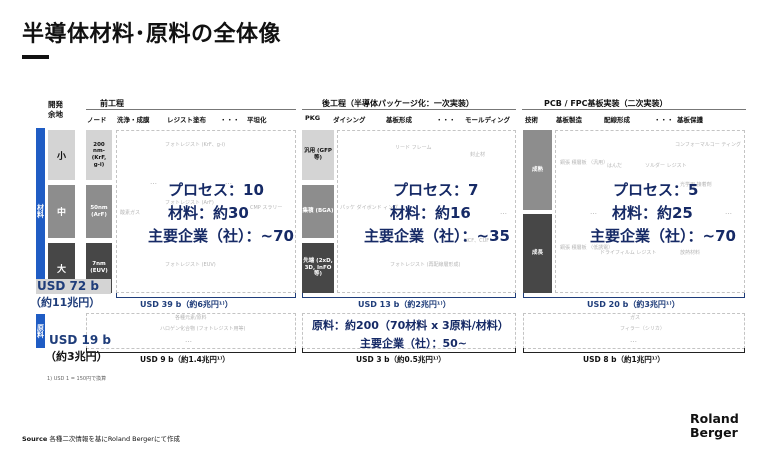  Describe the element at coordinates (80, 340) in the screenshot. I see `raw-total-usd: USD 19 b` at that location.